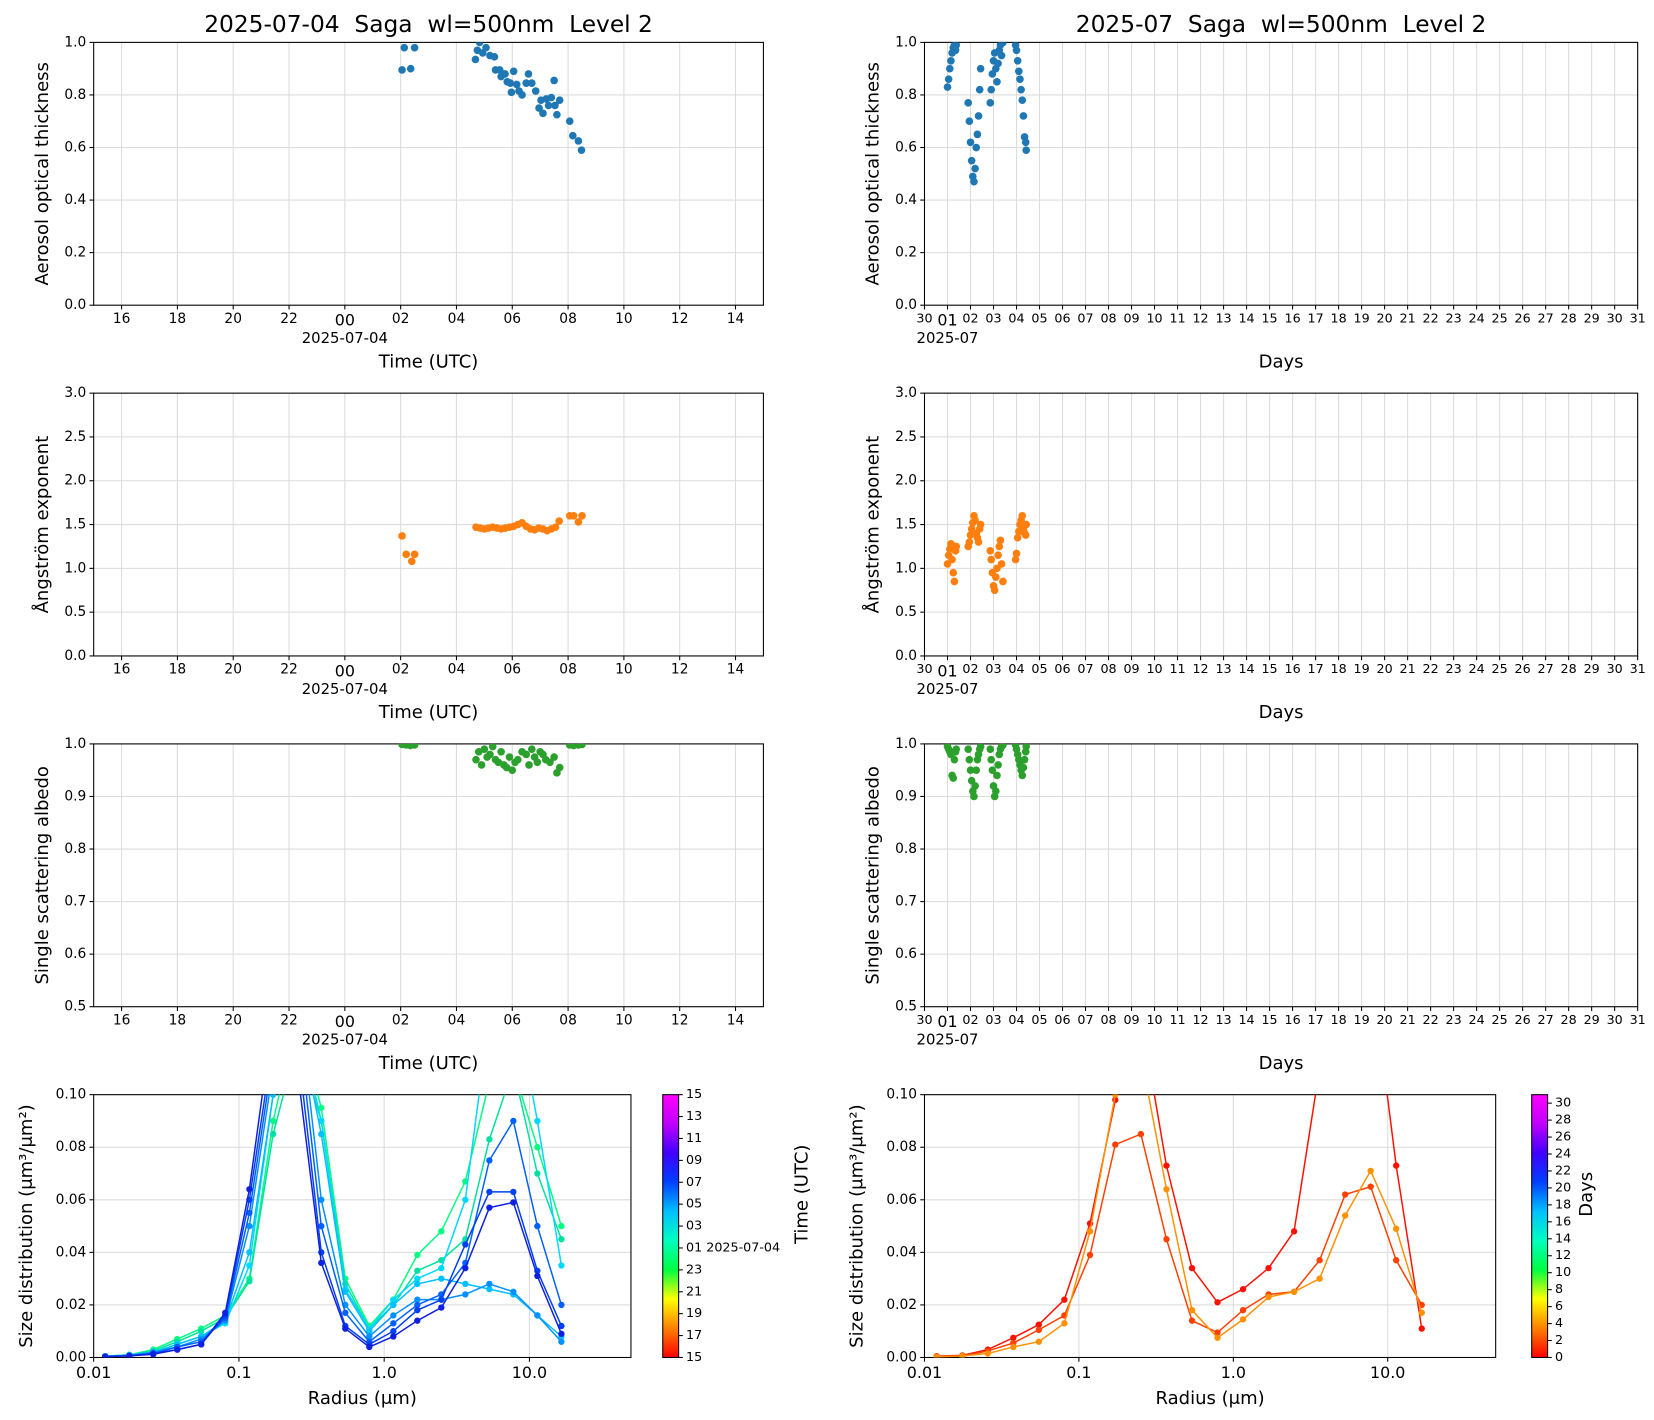  Describe the element at coordinates (1246, 1019) in the screenshot. I see `x-tick-label: 14` at that location.